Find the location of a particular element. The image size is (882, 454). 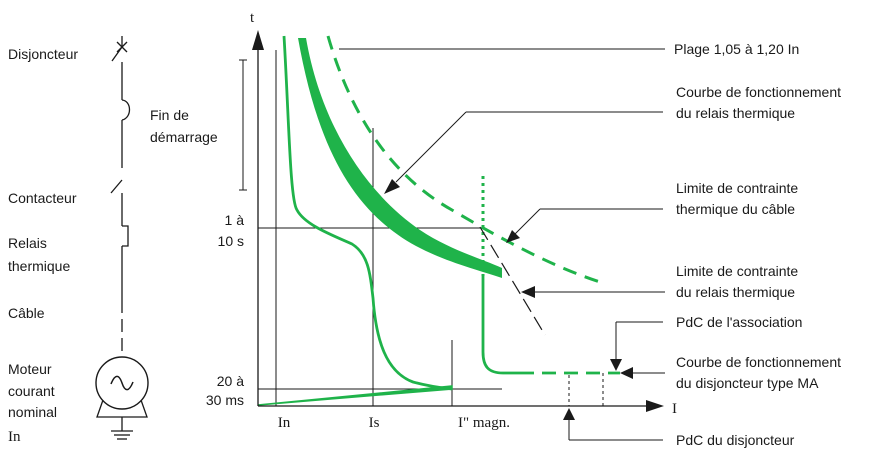

label-in-motor: In is located at coordinates (14, 437).